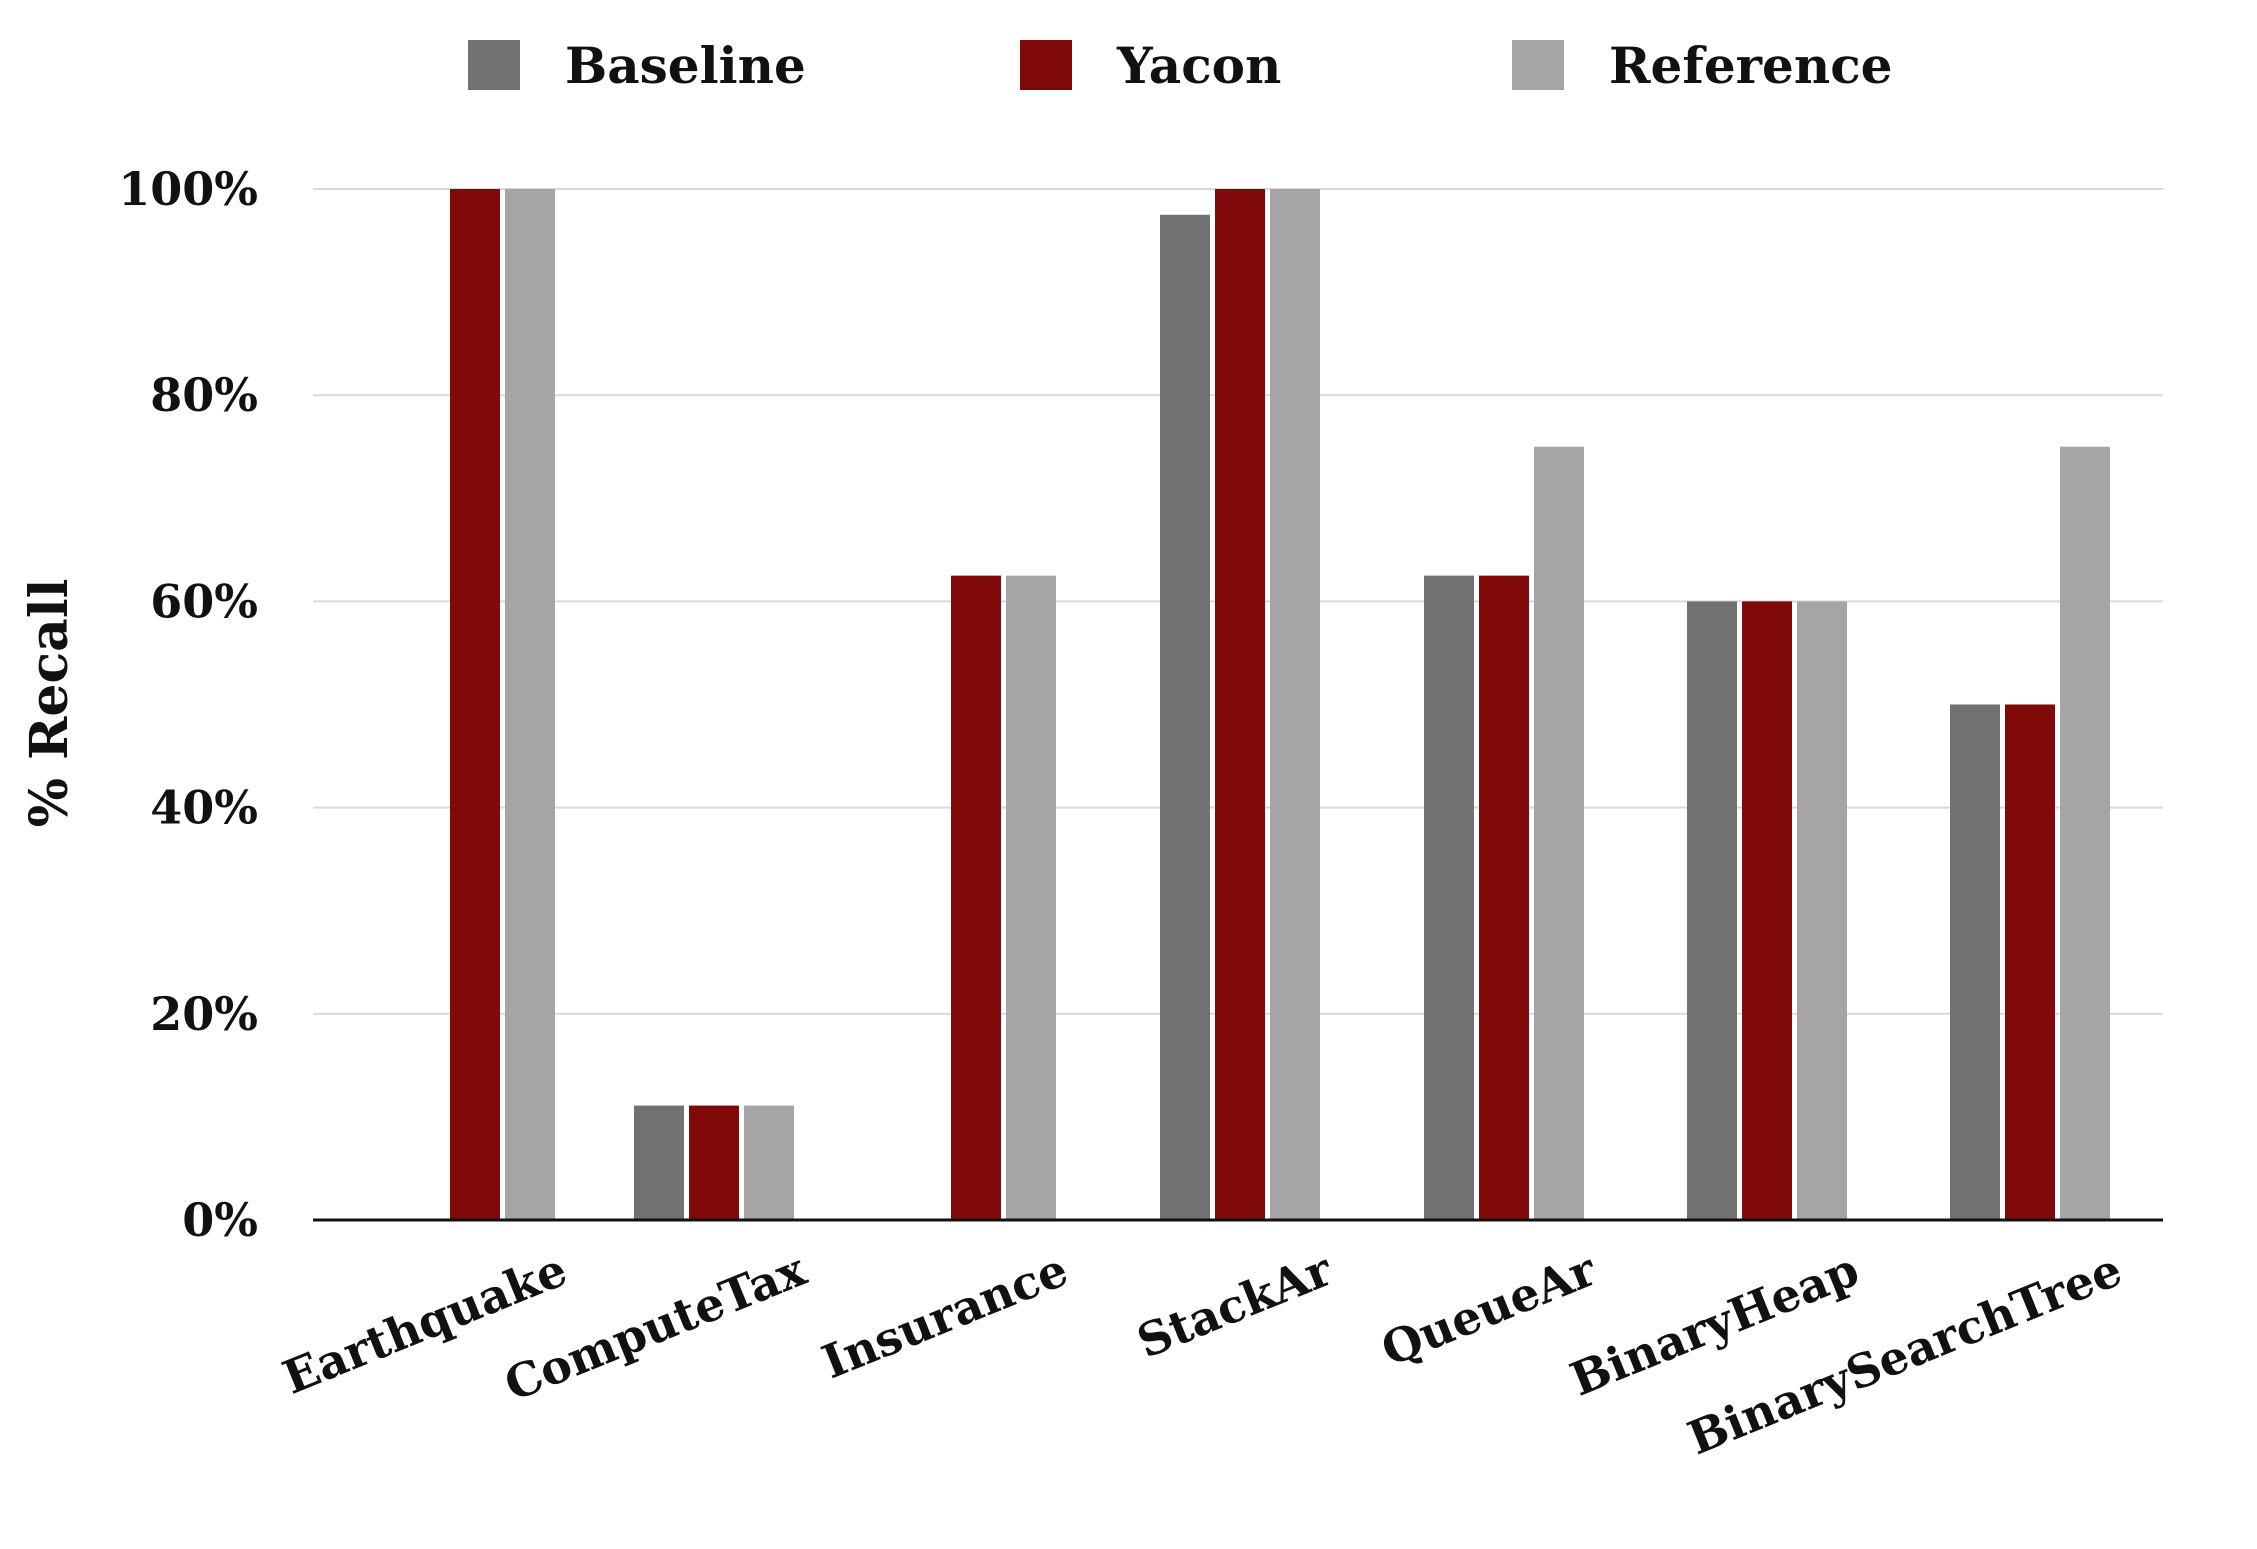 The image size is (2257, 1549). What do you see at coordinates (2085, 833) in the screenshot?
I see `bar-reference-binarysearchtree` at bounding box center [2085, 833].